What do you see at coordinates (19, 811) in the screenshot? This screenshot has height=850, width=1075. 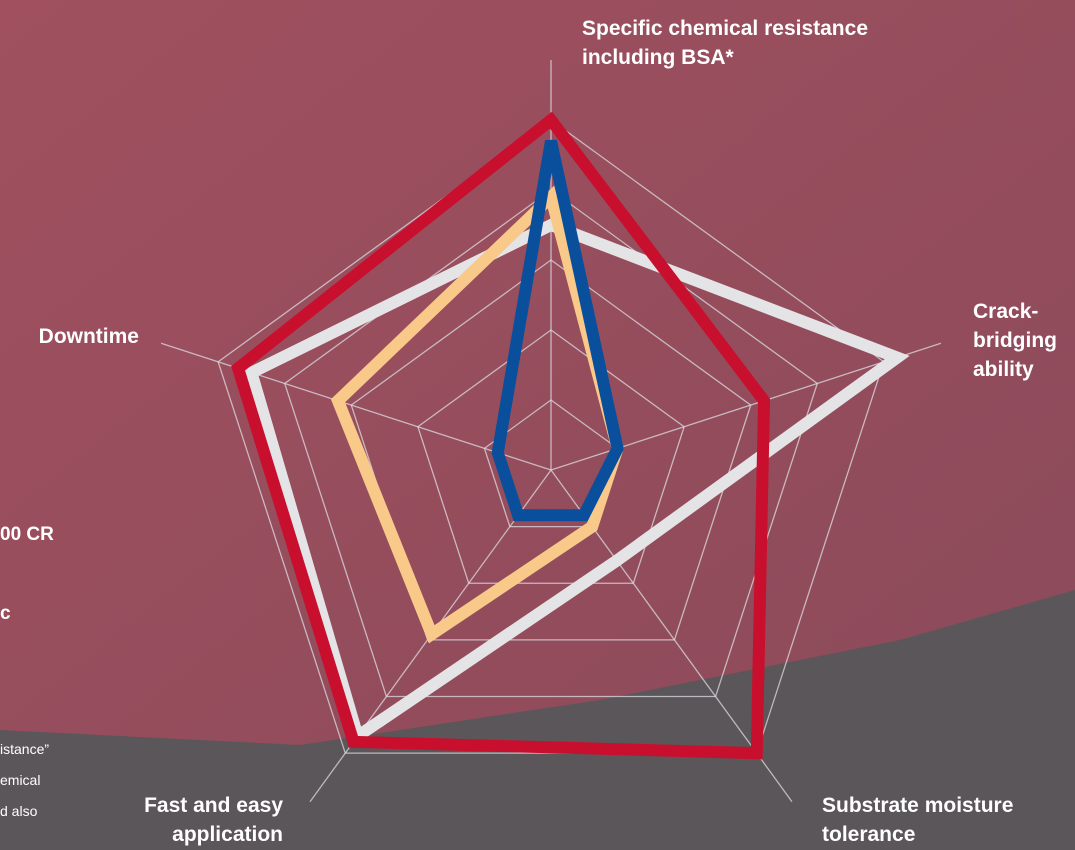 I see `cropped-text: d also` at bounding box center [19, 811].